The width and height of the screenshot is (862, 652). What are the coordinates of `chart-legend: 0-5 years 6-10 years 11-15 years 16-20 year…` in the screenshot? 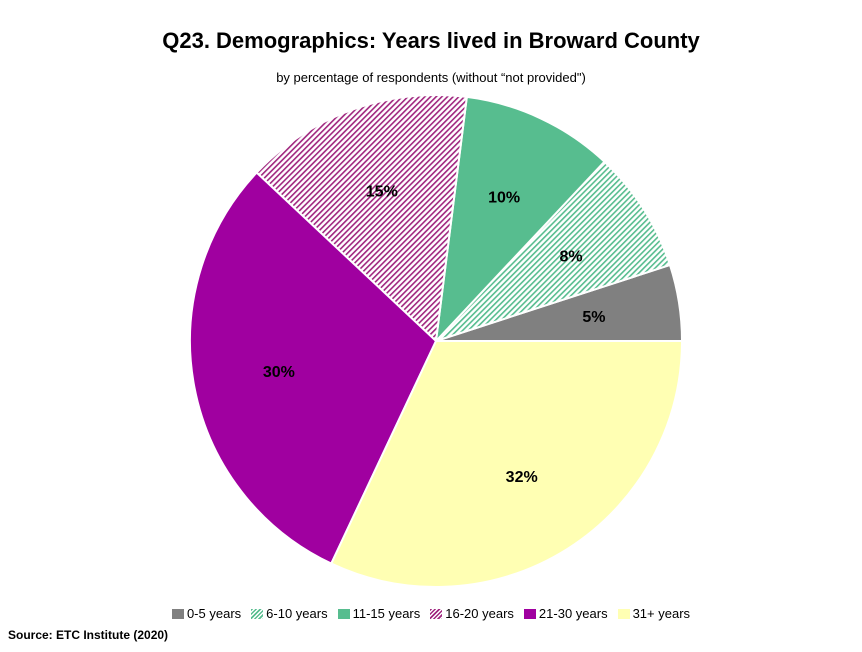 It's located at (431, 613).